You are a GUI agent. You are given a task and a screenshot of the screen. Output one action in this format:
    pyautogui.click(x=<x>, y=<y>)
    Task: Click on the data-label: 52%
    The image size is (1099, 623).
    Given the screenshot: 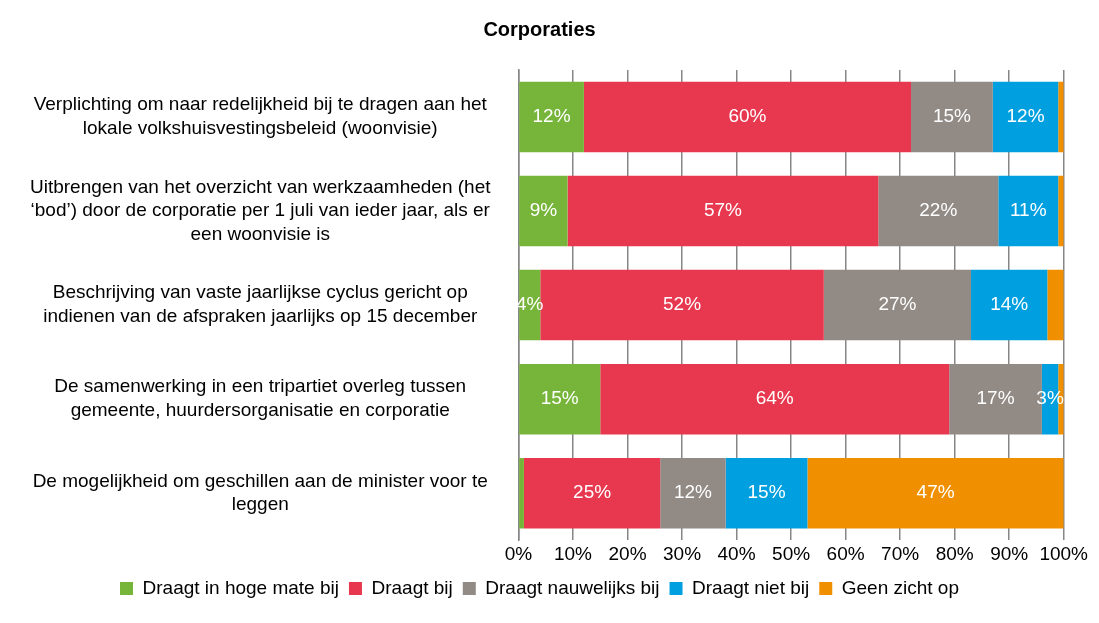 What is the action you would take?
    pyautogui.click(x=682, y=304)
    